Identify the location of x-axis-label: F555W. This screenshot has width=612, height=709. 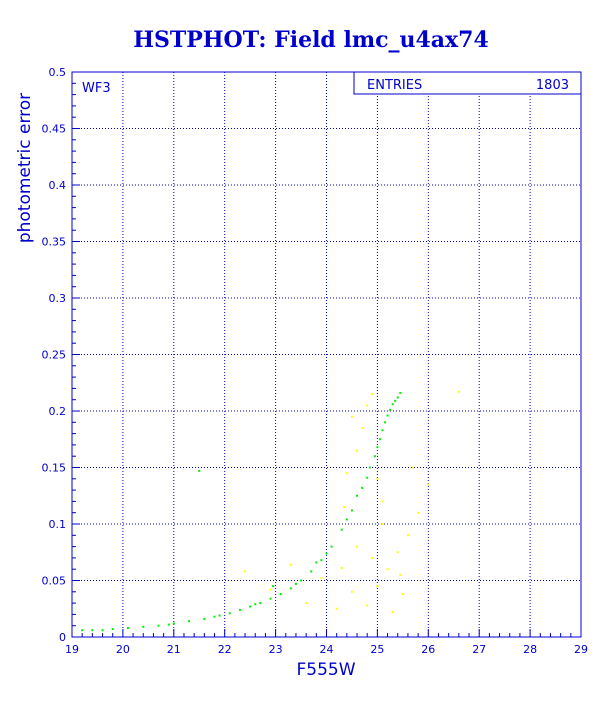
(325, 670).